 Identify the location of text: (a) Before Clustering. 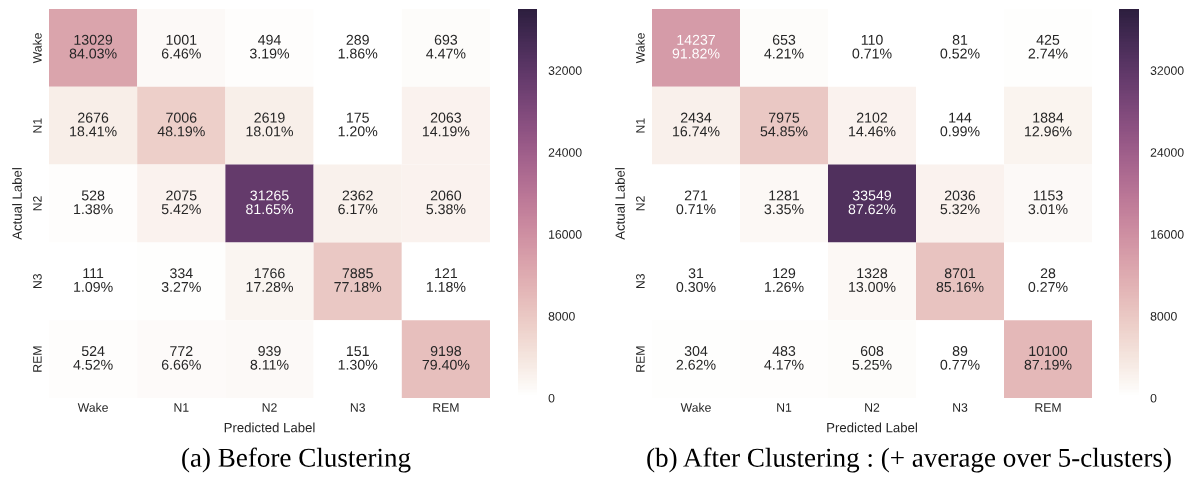
(296, 460).